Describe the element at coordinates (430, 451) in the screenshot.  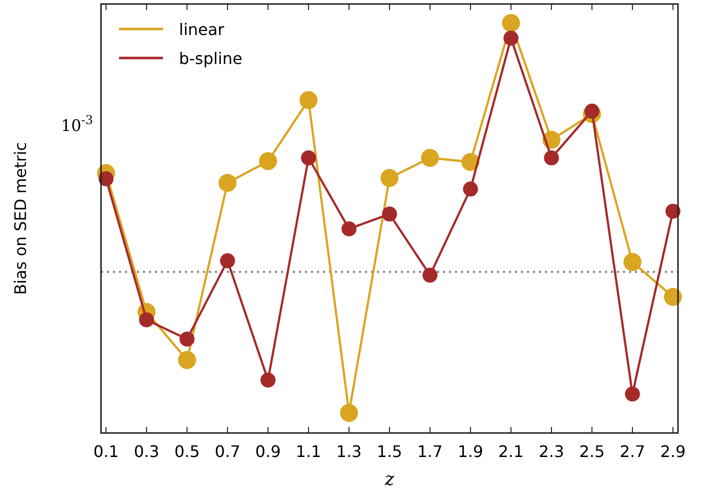
I see `x-tick-label: 1.7` at that location.